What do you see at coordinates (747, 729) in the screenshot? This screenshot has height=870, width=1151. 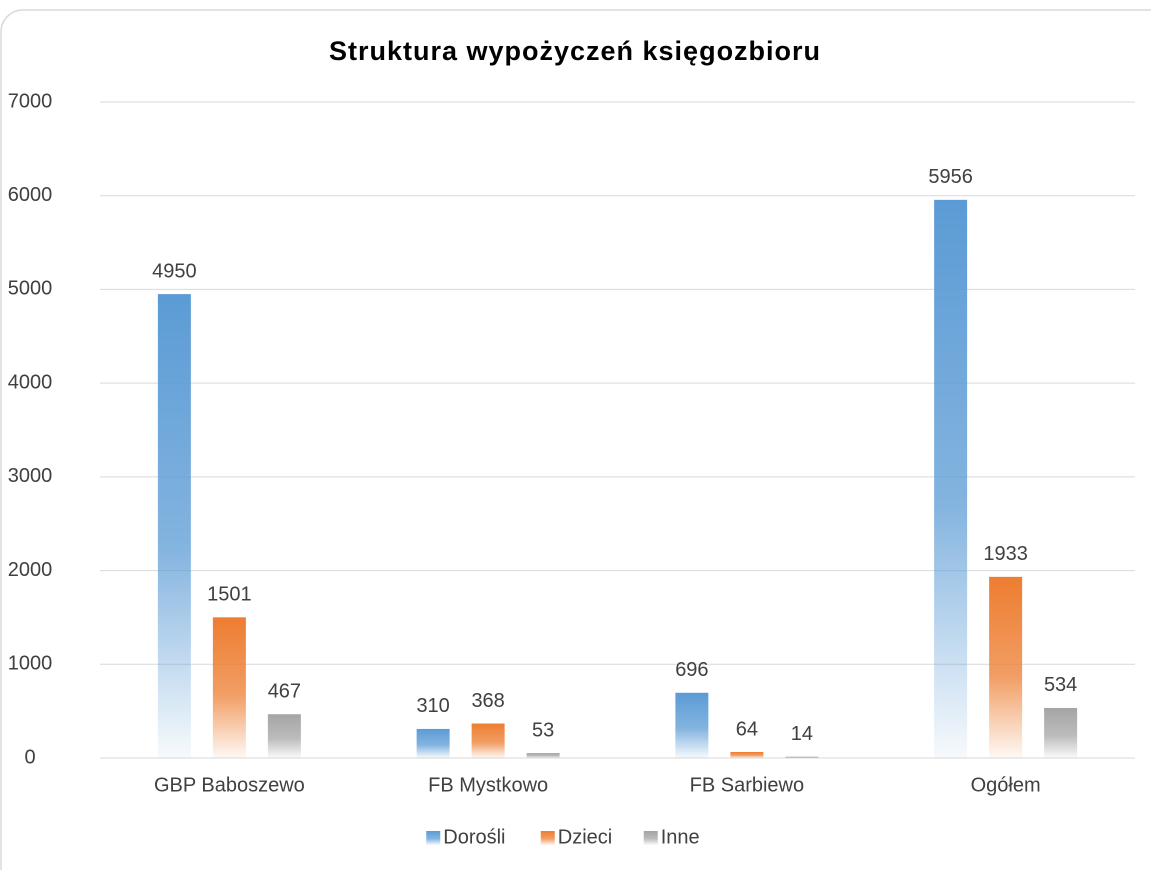 I see `data-label: 64` at bounding box center [747, 729].